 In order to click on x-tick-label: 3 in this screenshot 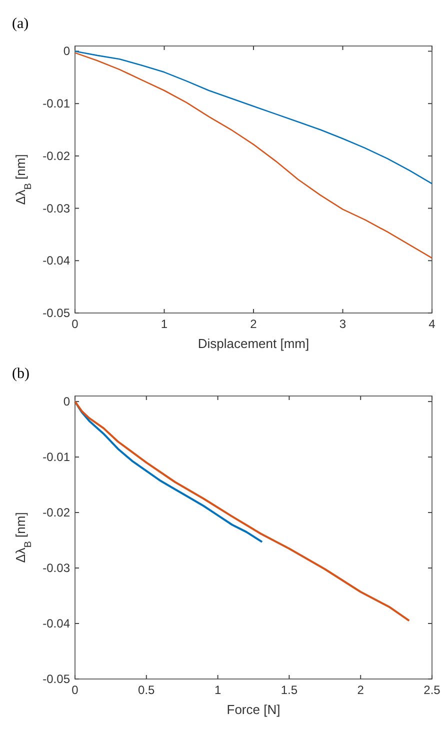, I will do `click(342, 324)`.